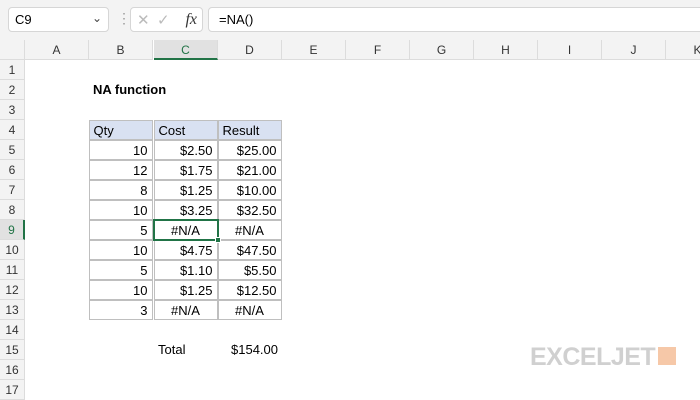 This screenshot has width=700, height=400. Describe the element at coordinates (249, 129) in the screenshot. I see `table-header: Result` at that location.